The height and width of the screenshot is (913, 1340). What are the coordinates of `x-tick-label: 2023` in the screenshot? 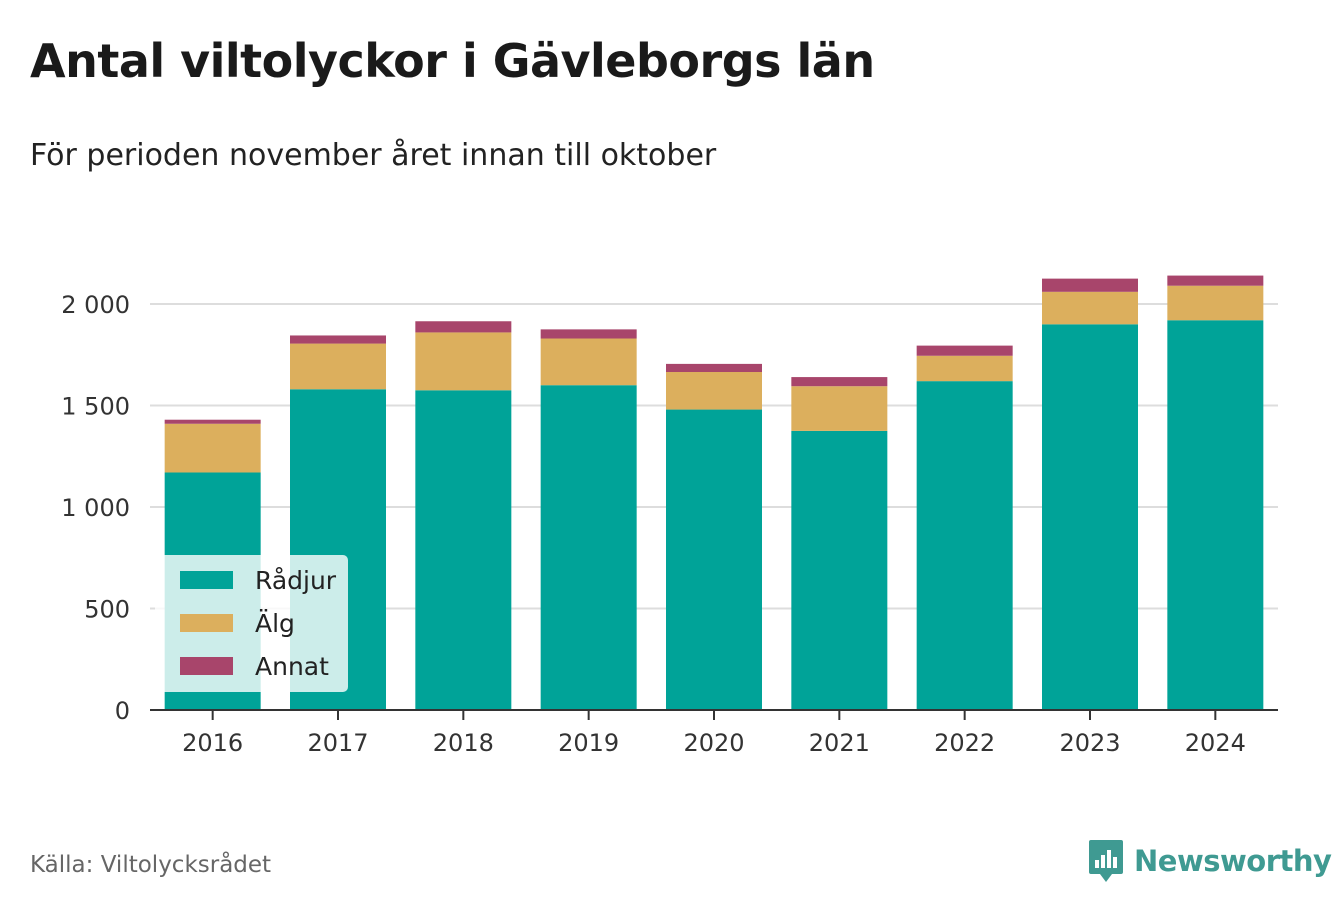 It's located at (1089, 743).